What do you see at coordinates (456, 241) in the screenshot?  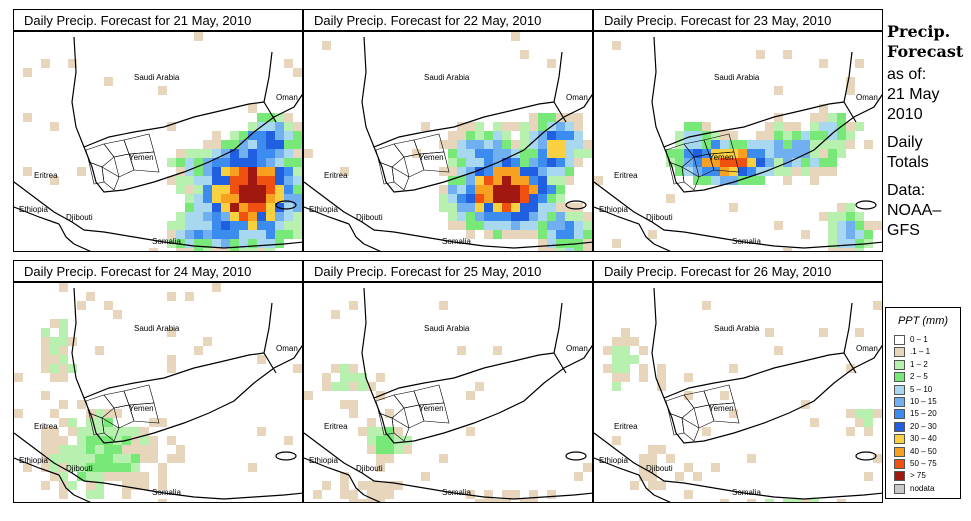 I see `map-label-somalia: Somalia` at bounding box center [456, 241].